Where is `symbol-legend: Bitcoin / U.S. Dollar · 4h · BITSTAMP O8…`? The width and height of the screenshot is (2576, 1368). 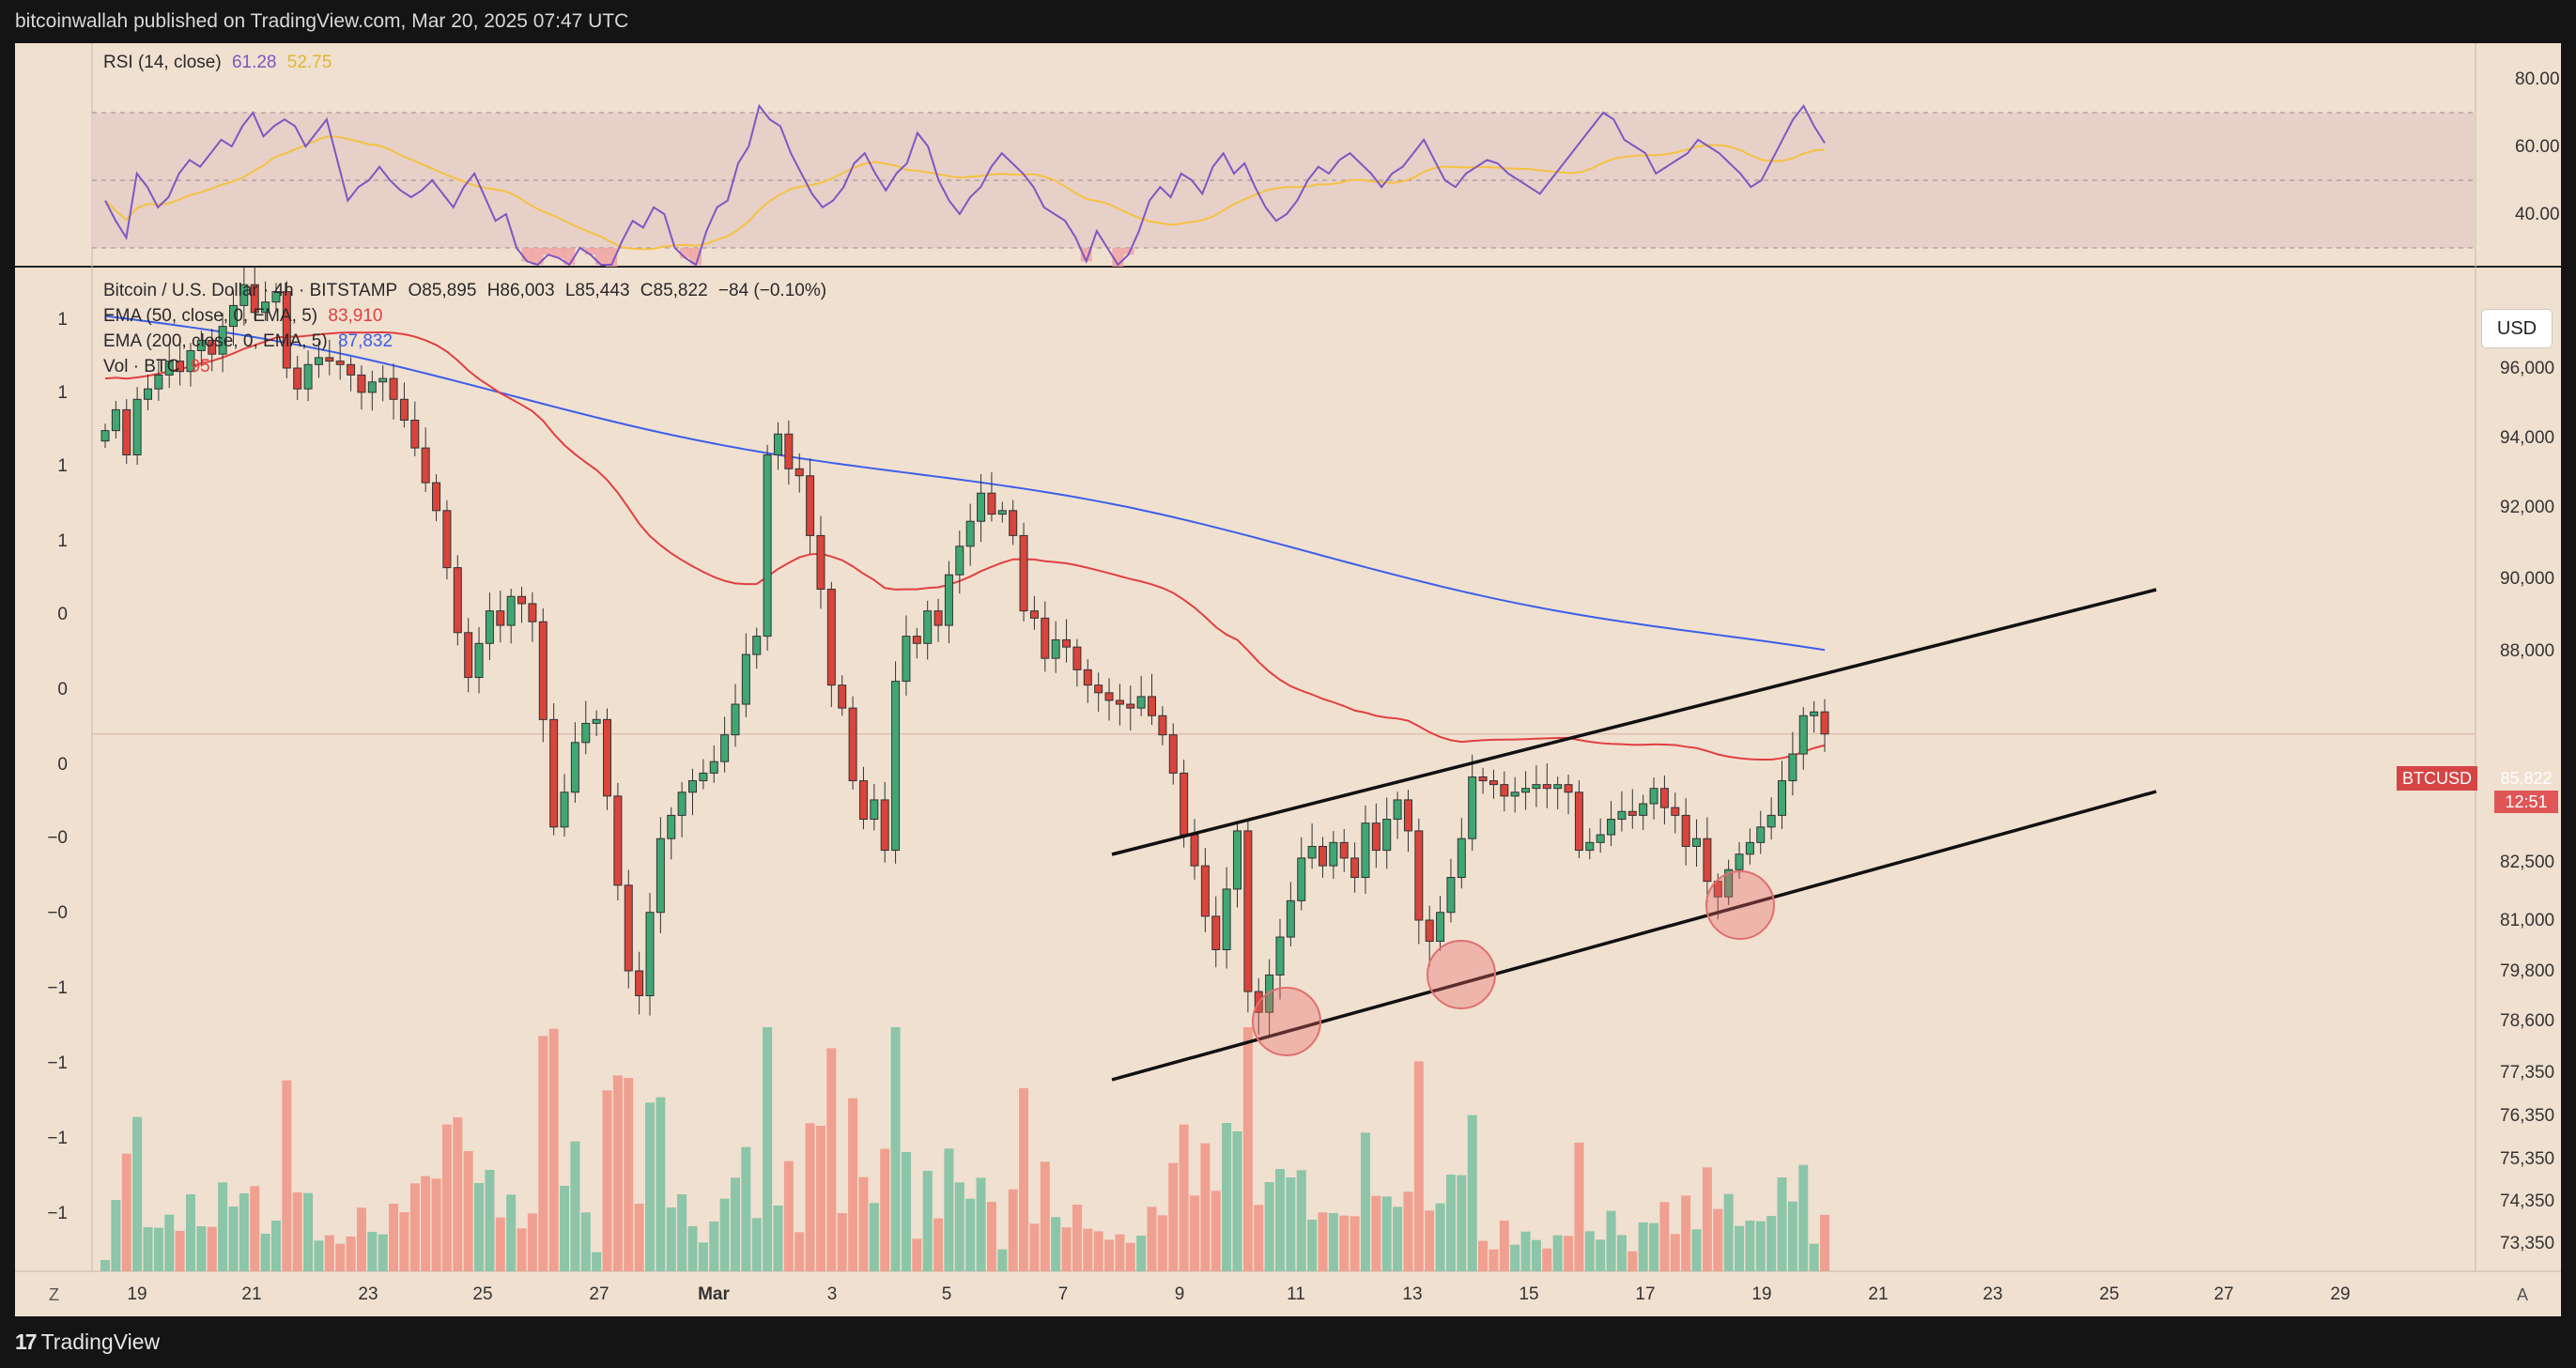 symbol-legend: Bitcoin / U.S. Dollar · 4h · BITSTAMP O8… is located at coordinates (467, 291).